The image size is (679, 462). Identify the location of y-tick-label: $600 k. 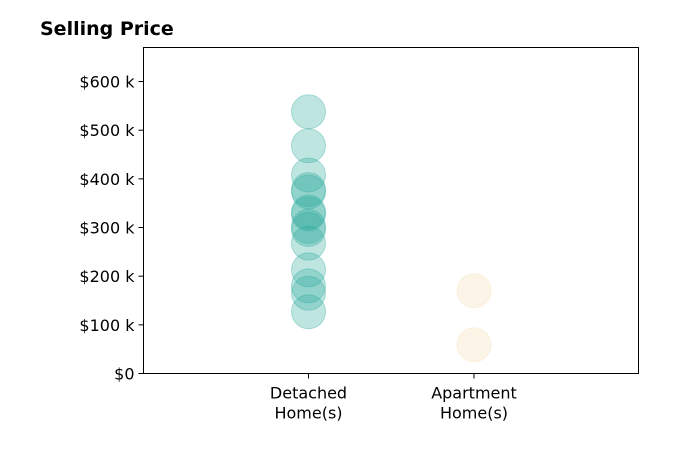
(107, 82).